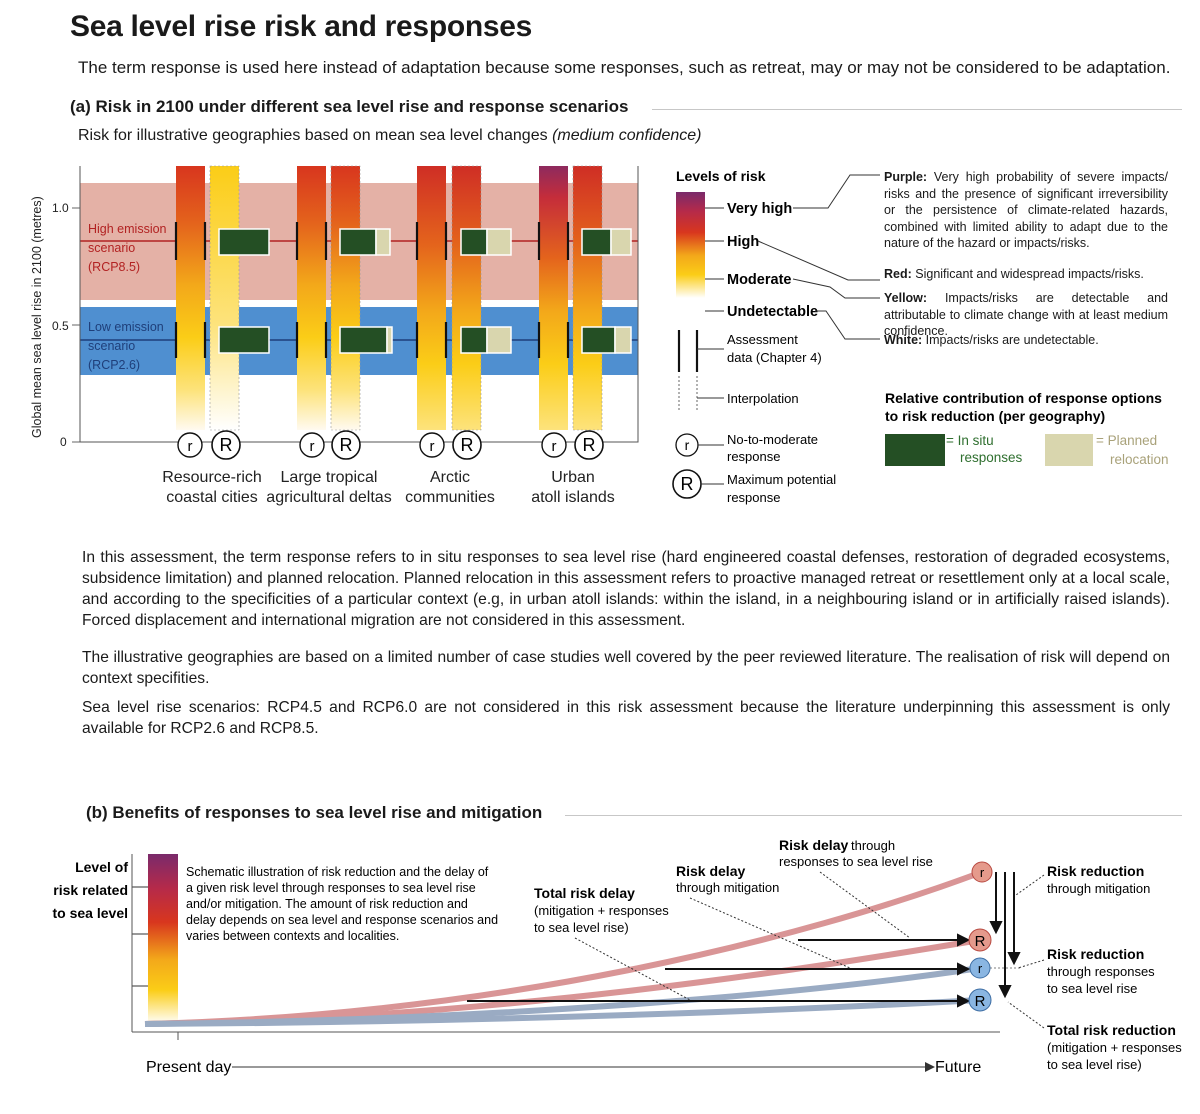 This screenshot has height=1114, width=1200. Describe the element at coordinates (915, 450) in the screenshot. I see `in-situ-swatch` at that location.